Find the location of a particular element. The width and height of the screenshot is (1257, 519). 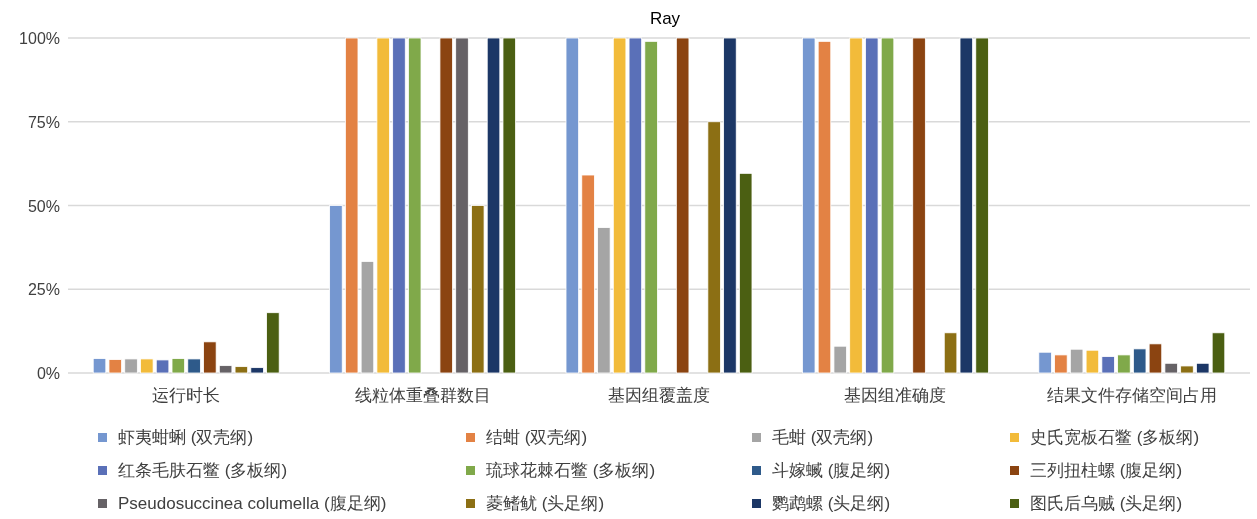

legend-label: 红条毛肤石鳖 (多板纲) is located at coordinates (203, 470).